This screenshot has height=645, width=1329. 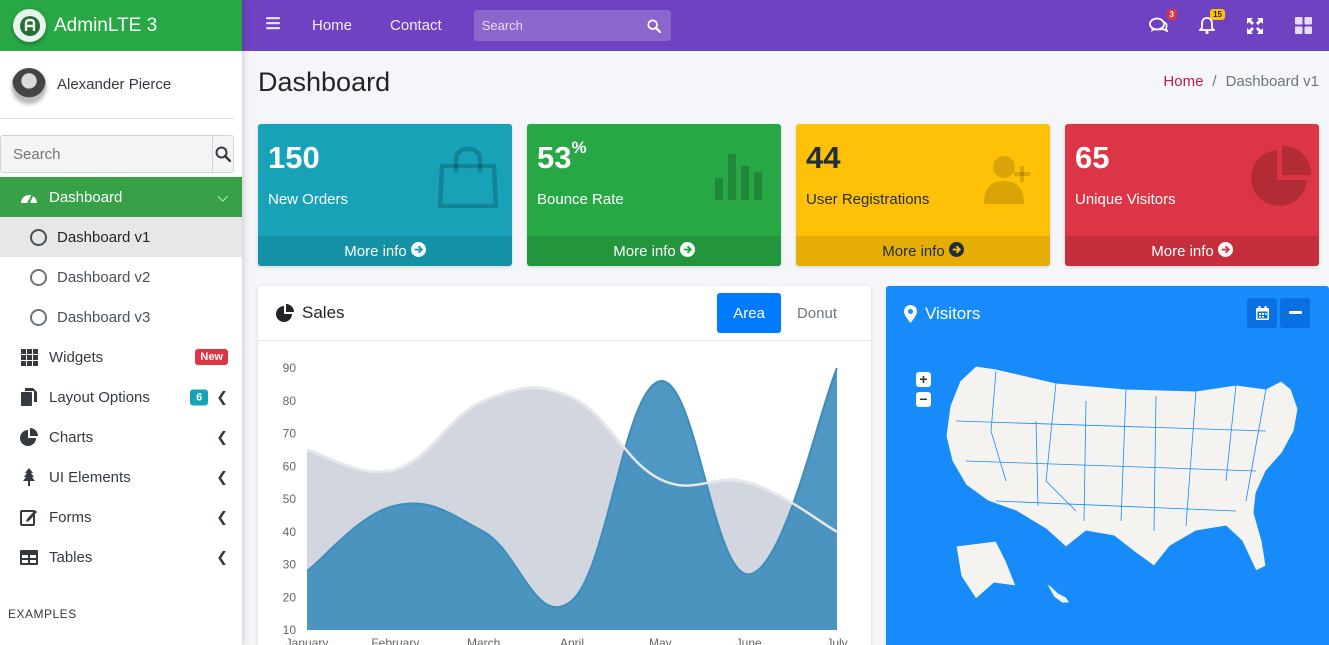 What do you see at coordinates (71, 437) in the screenshot?
I see `sidebar-item-label: Charts` at bounding box center [71, 437].